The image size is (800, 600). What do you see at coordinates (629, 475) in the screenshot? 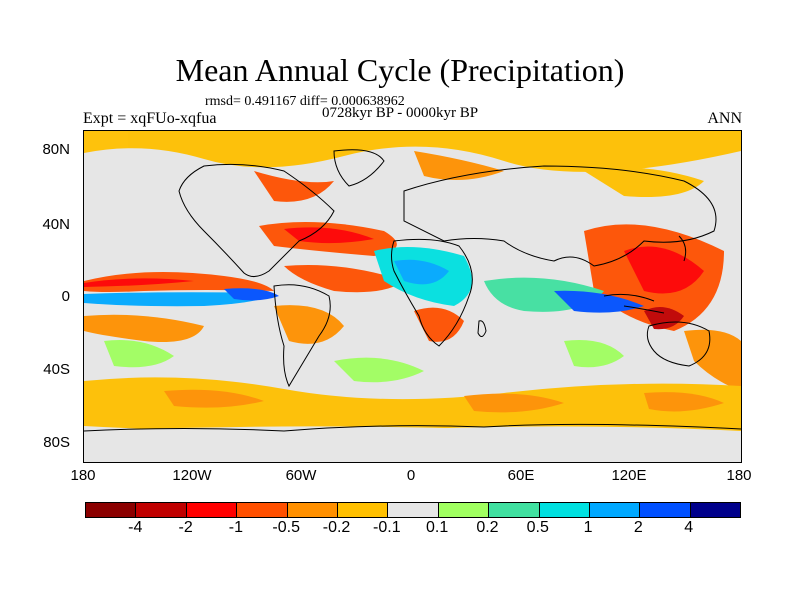
I see `lon-label-120e: 120E` at bounding box center [629, 475].